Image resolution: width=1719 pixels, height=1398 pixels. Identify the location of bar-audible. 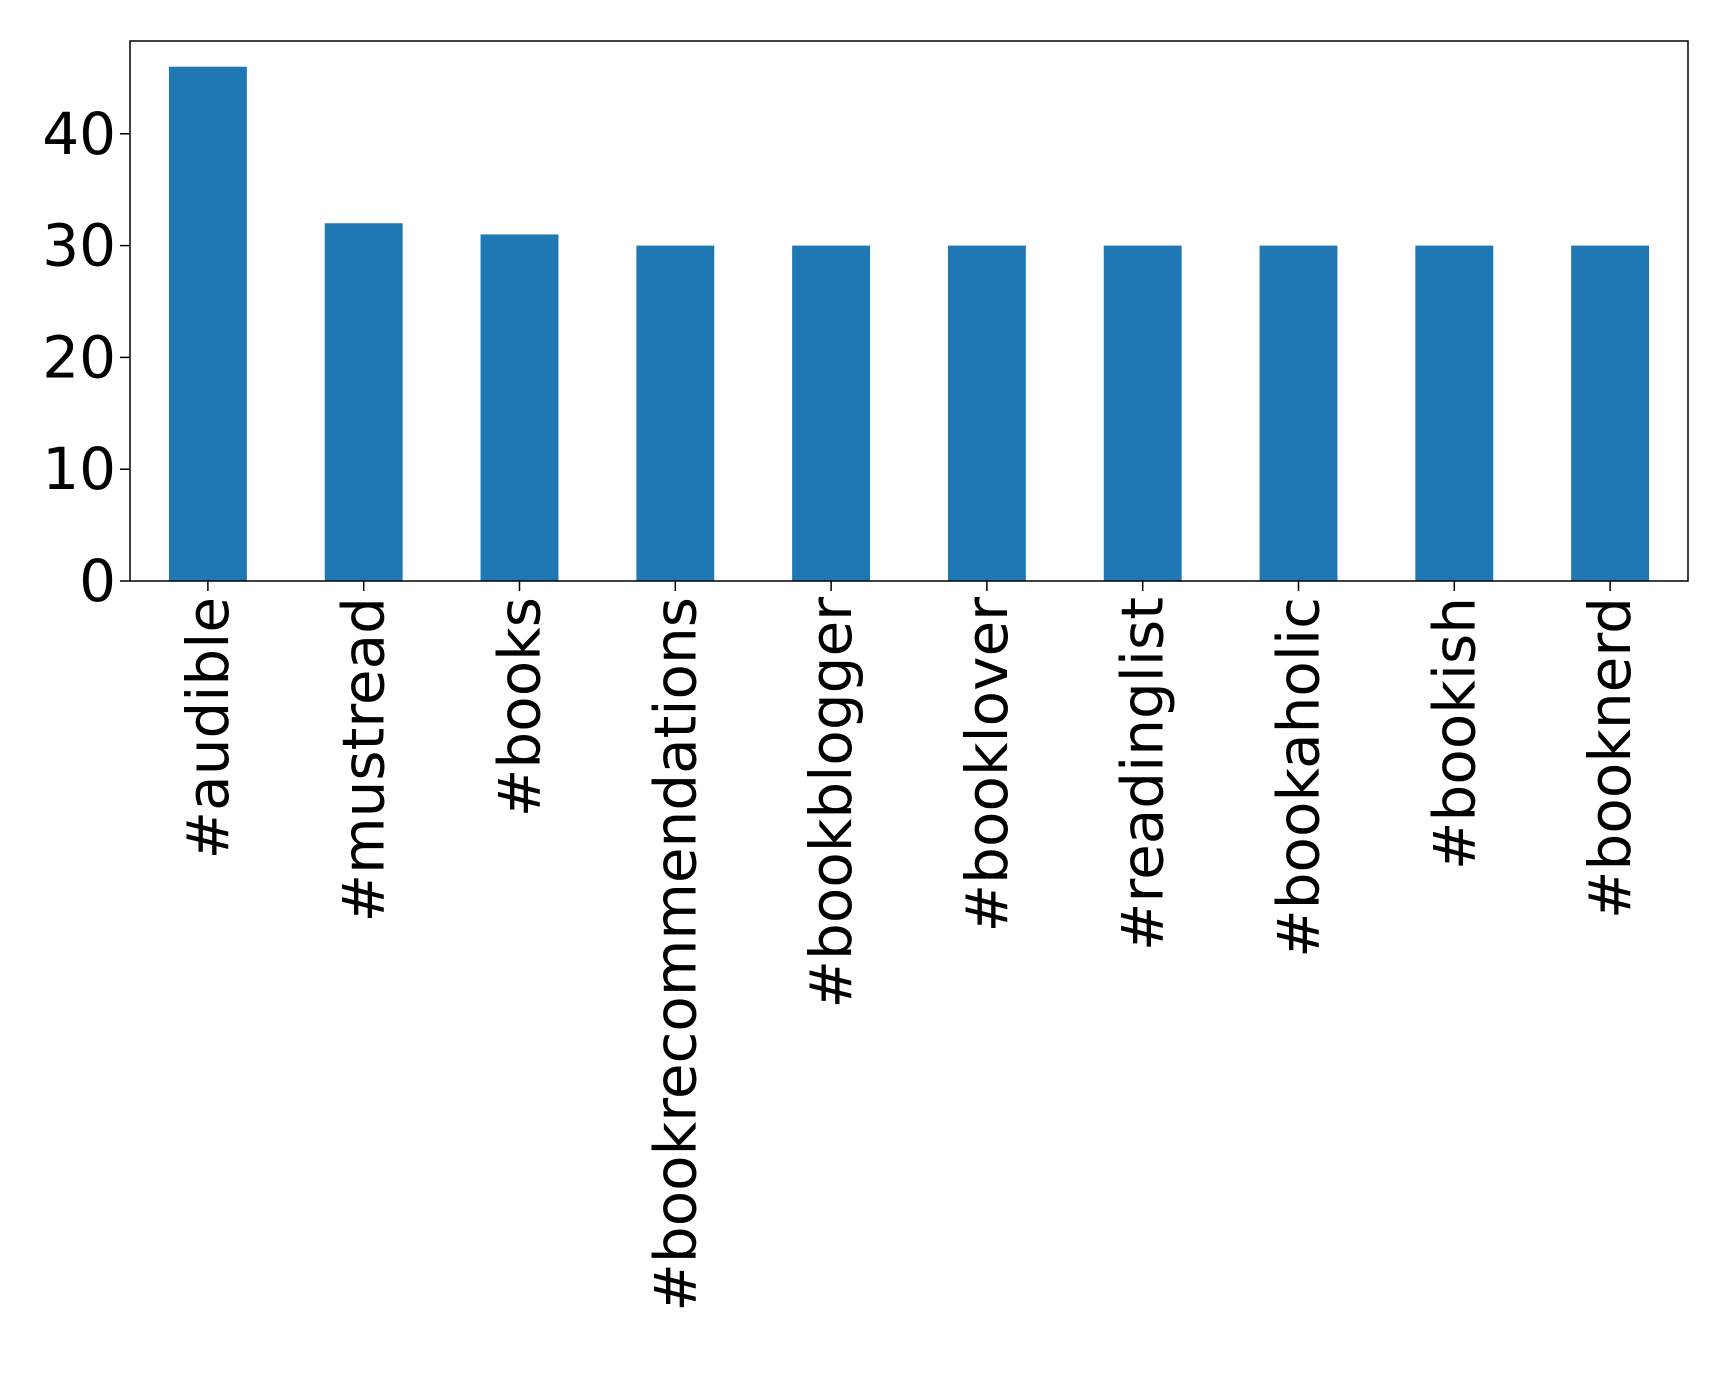
(207, 323).